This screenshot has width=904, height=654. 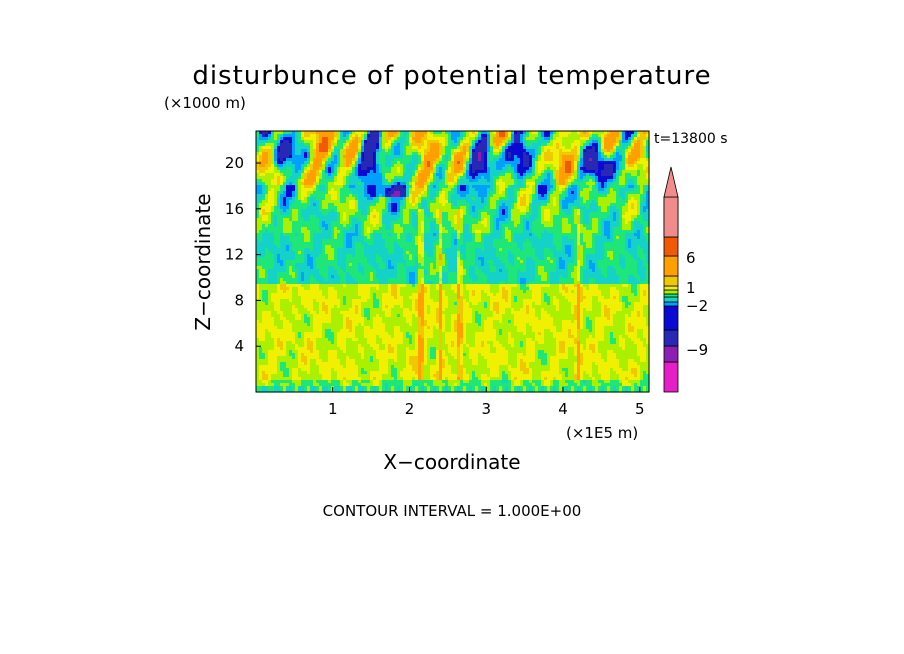 I want to click on y-tick-label: 8, so click(x=239, y=300).